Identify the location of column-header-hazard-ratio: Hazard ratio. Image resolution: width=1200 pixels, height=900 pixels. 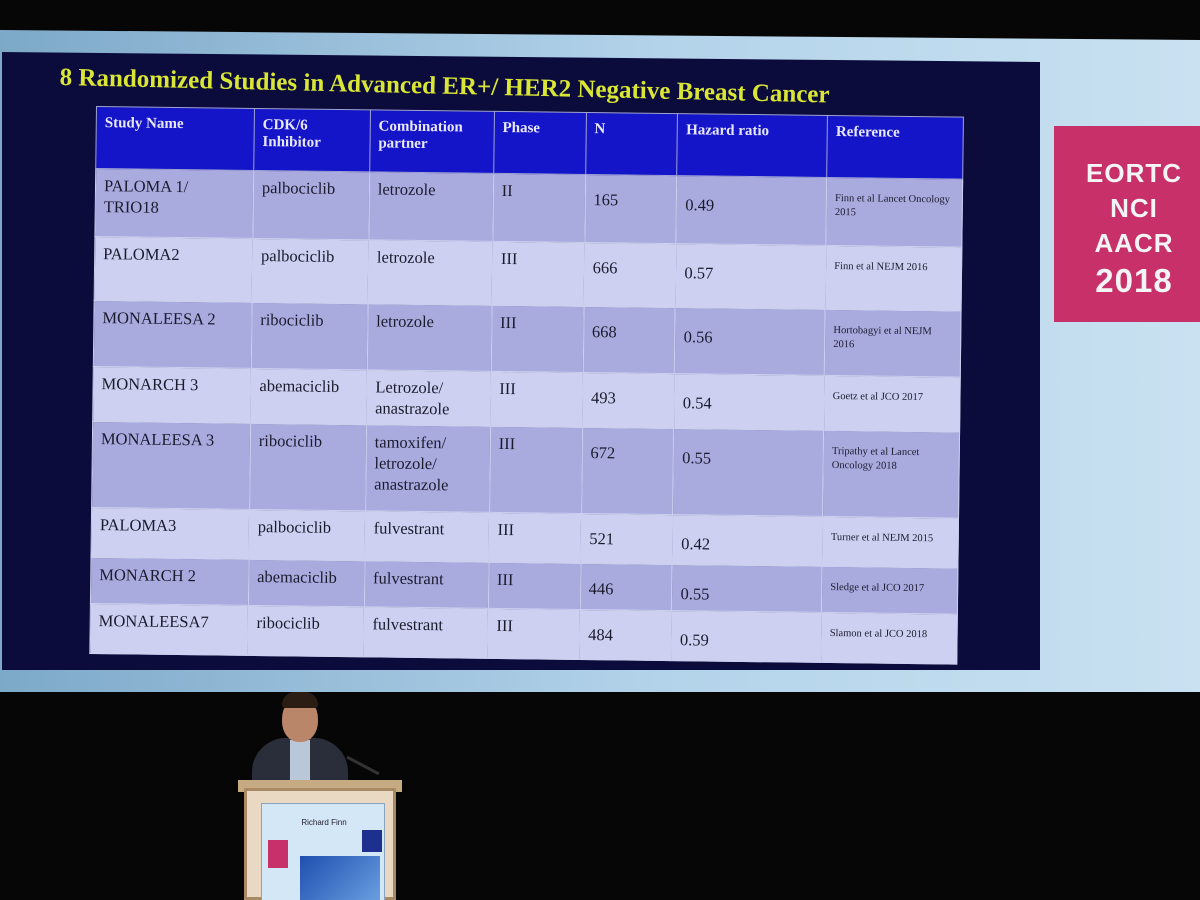
(752, 145).